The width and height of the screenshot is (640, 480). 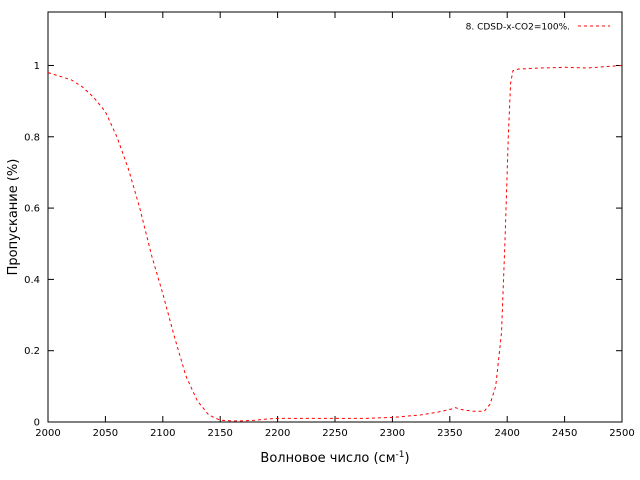 I want to click on x-tick-label: 2150, so click(x=219, y=433).